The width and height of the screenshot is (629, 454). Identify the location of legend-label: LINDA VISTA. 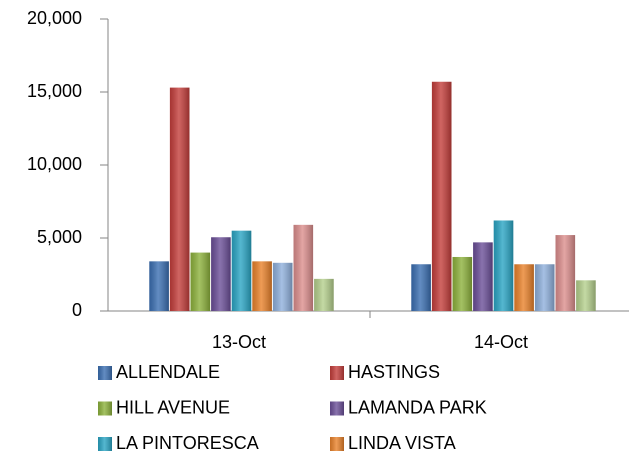
(402, 443).